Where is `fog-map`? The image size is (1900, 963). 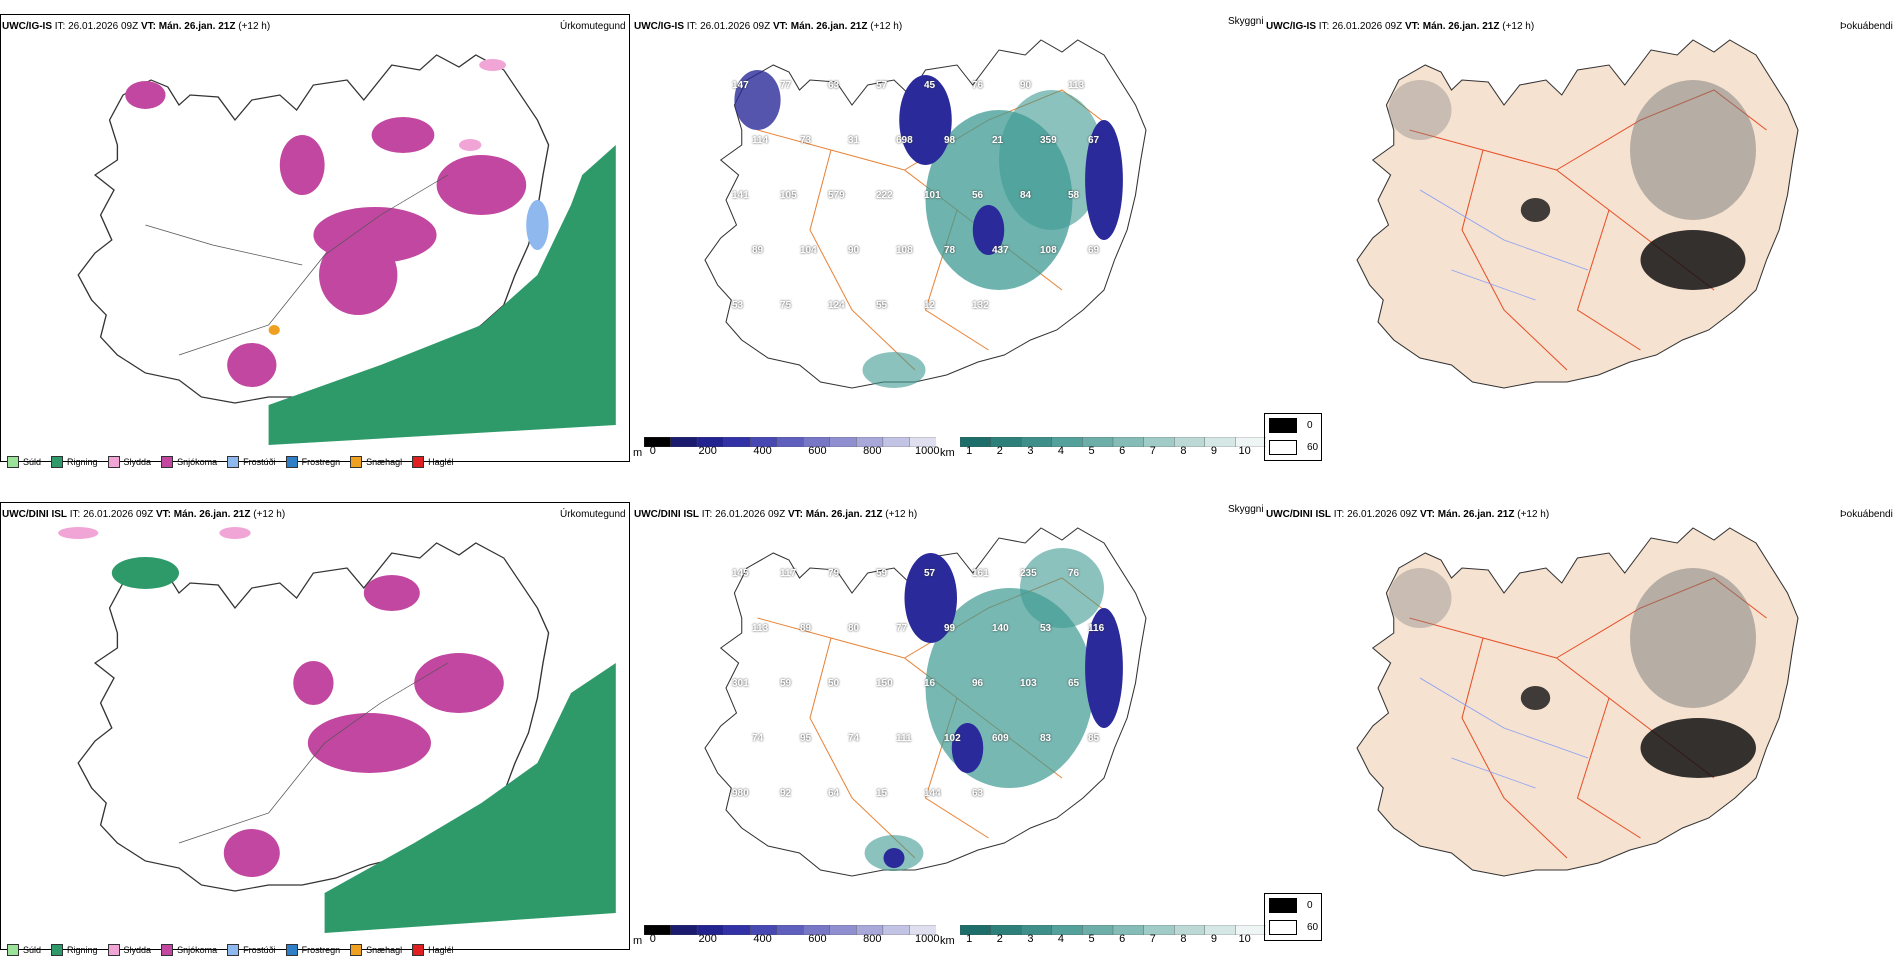 fog-map is located at coordinates (1577, 702).